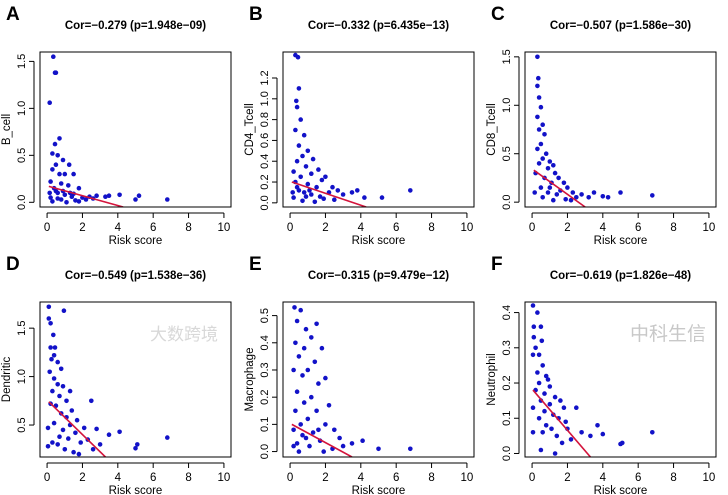  What do you see at coordinates (507, 418) in the screenshot?
I see `y-tick-label: 0.1` at bounding box center [507, 418].